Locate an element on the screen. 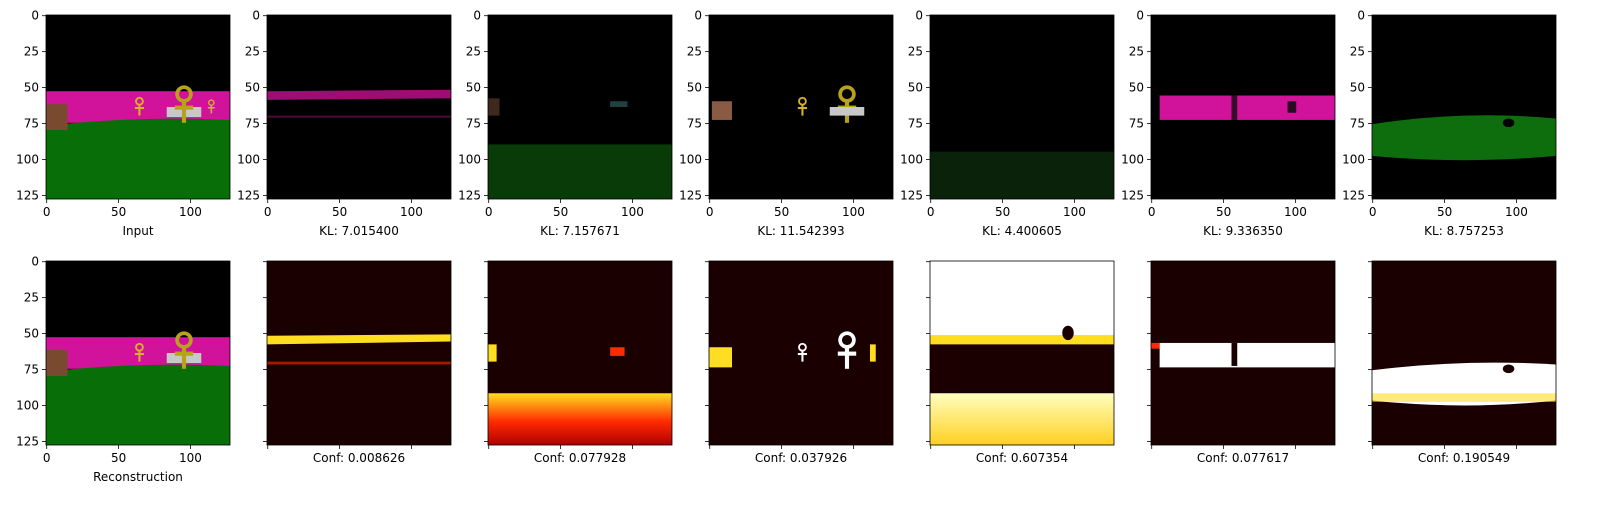  panel-top-6: 0 50 100 0 25 50 75 100 125 KL: 9.336350 is located at coordinates (1228, 123).